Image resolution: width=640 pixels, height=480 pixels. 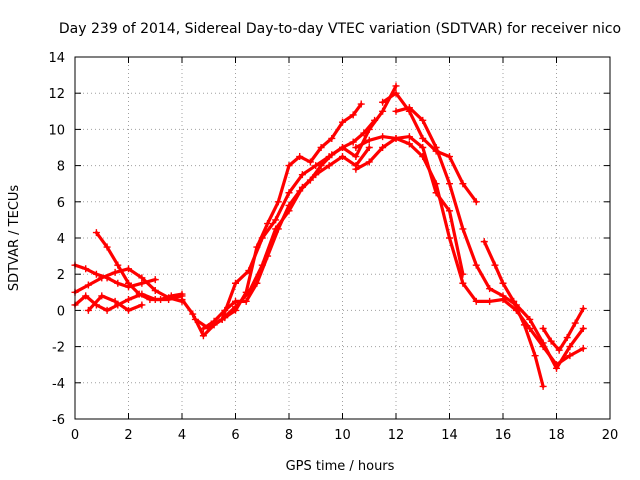 What do you see at coordinates (340, 466) in the screenshot?
I see `x-axis-label: GPS time / hours` at bounding box center [340, 466].